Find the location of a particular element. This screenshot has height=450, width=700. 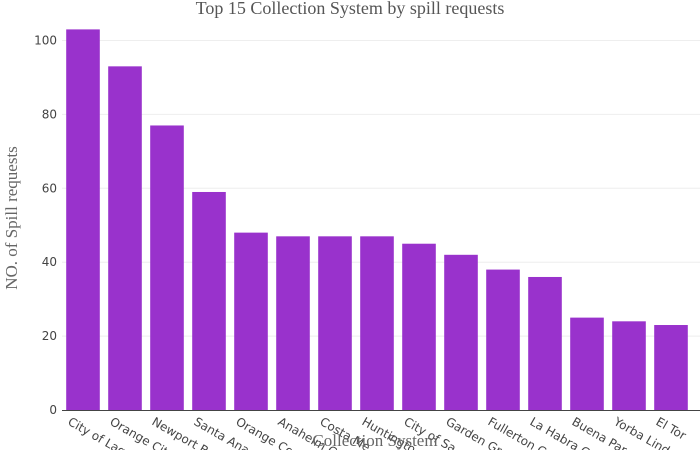

x-axis-title: Collection System is located at coordinates (374, 440).